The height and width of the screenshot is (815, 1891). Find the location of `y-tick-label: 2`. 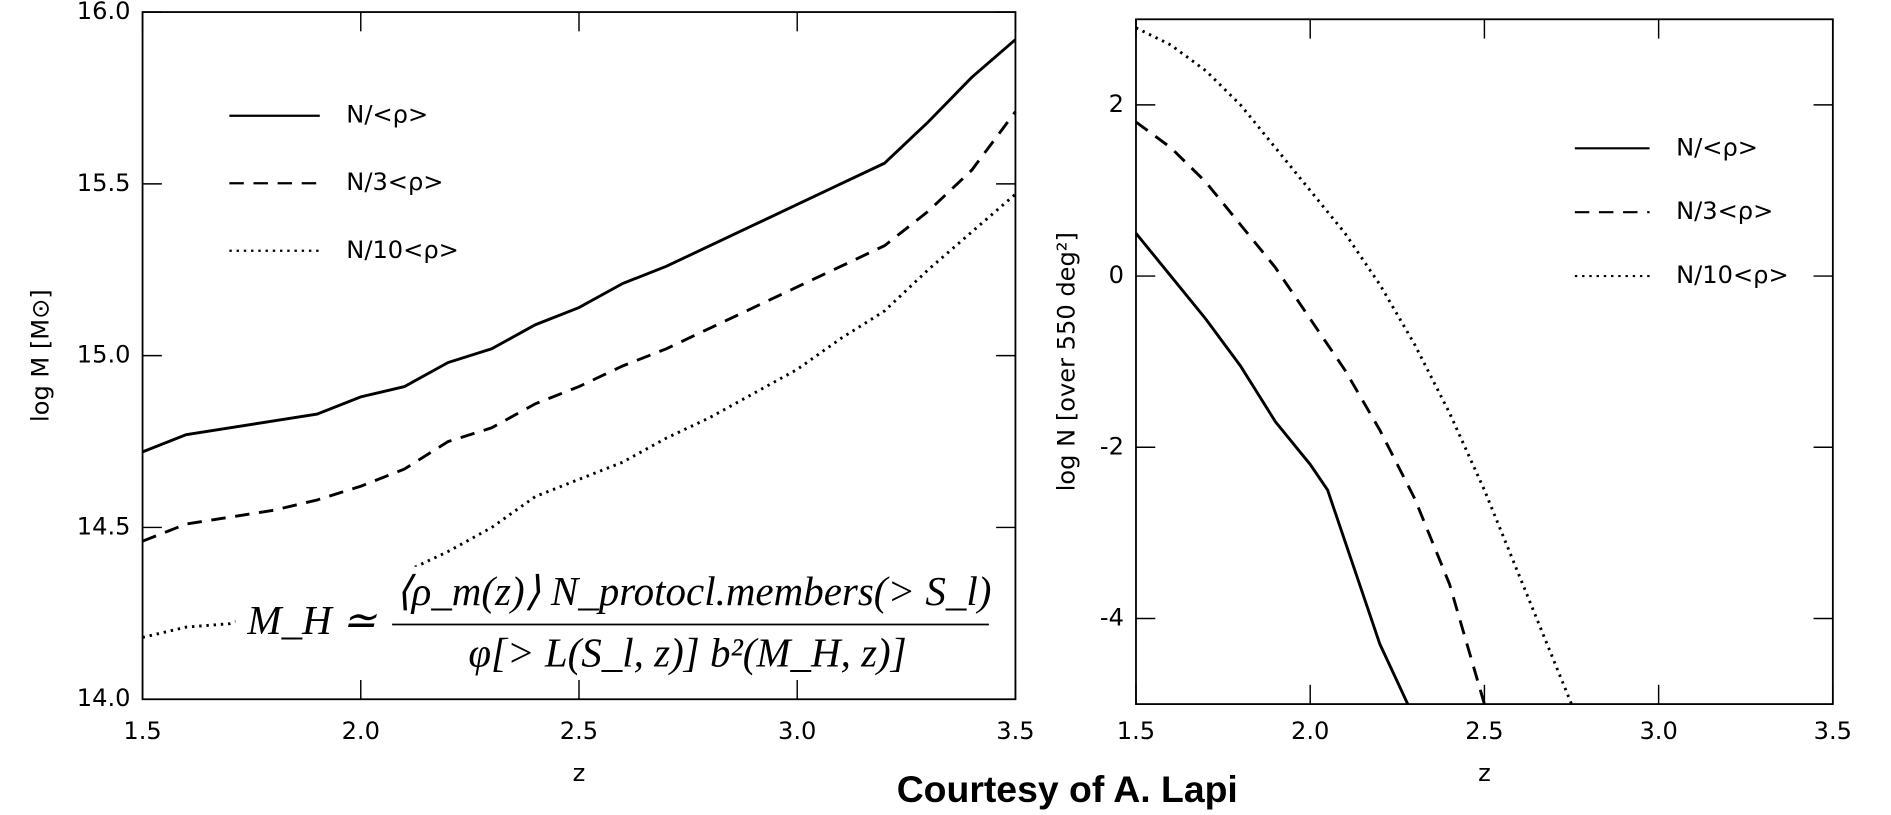

y-tick-label: 2 is located at coordinates (1116, 104).